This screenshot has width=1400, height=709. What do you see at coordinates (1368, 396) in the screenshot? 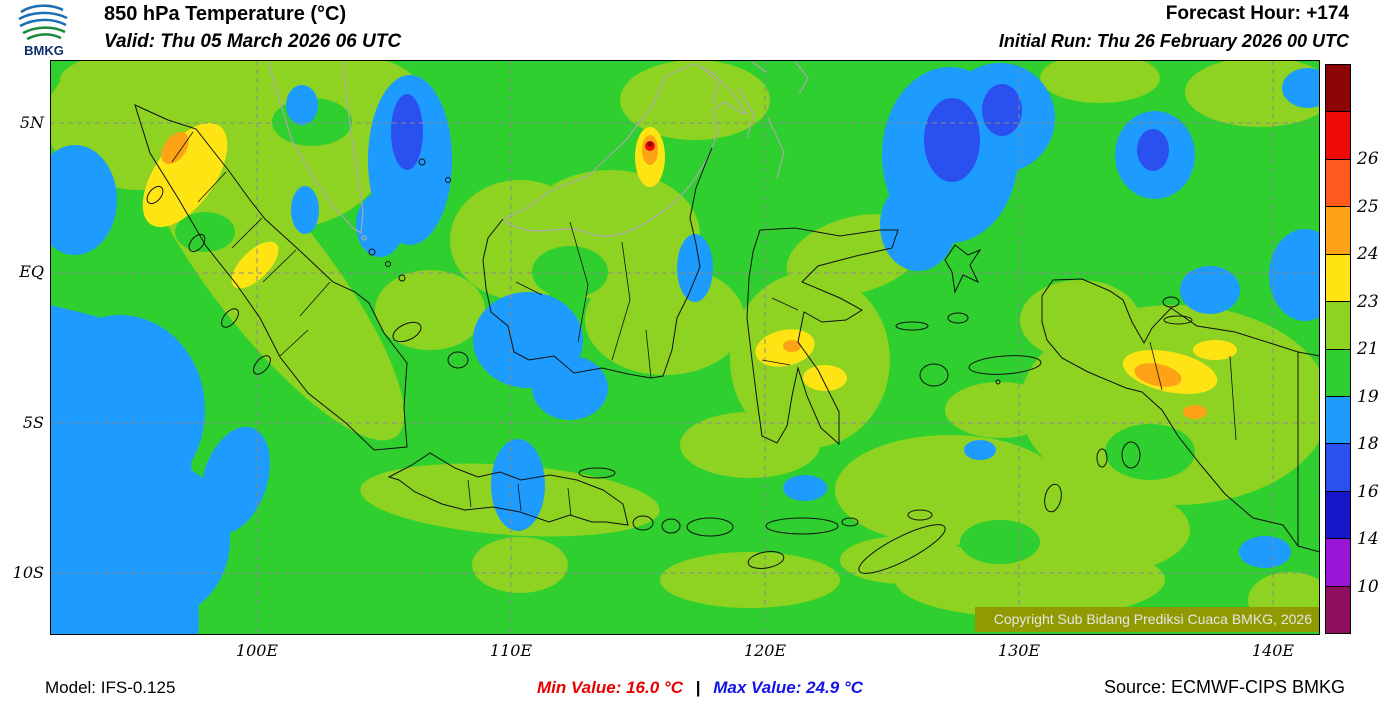
I see `colorbar-label: 19` at bounding box center [1368, 396].